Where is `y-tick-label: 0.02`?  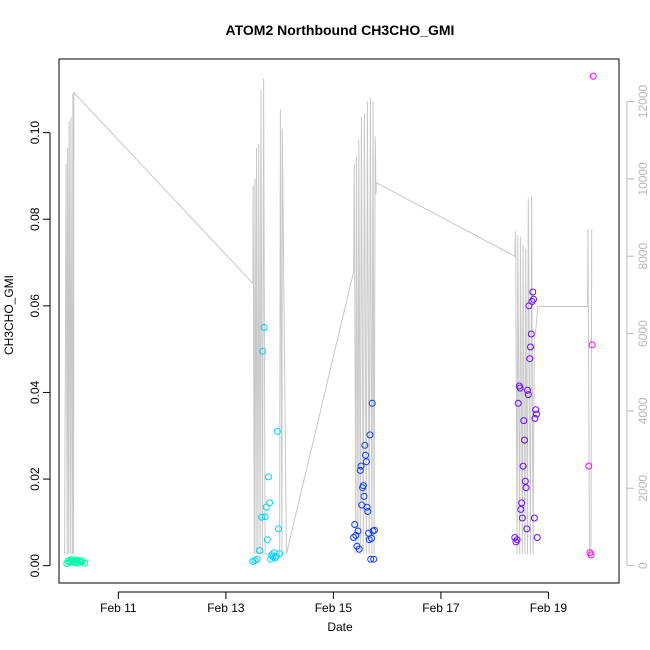 y-tick-label: 0.02 is located at coordinates (35, 479).